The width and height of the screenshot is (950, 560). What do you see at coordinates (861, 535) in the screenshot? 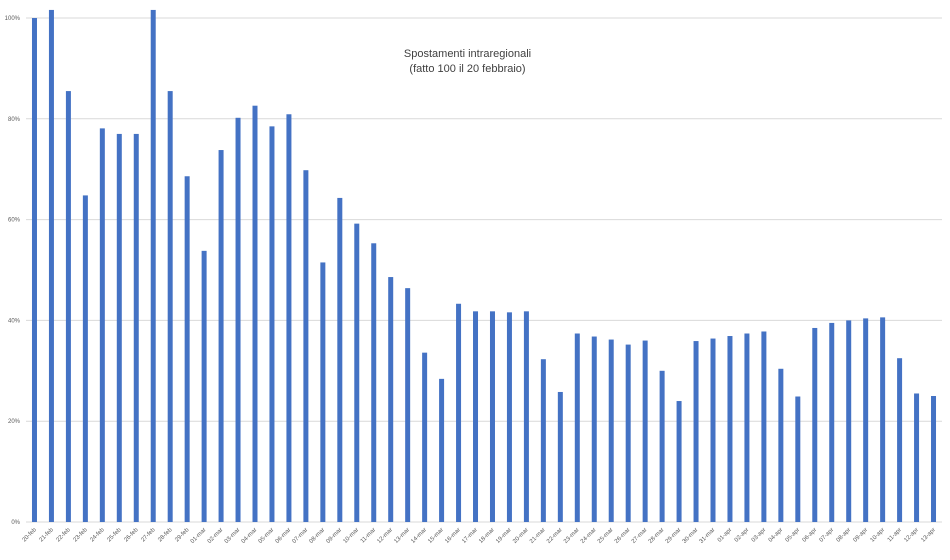
I see `x-tick-label: 09-apr` at bounding box center [861, 535].